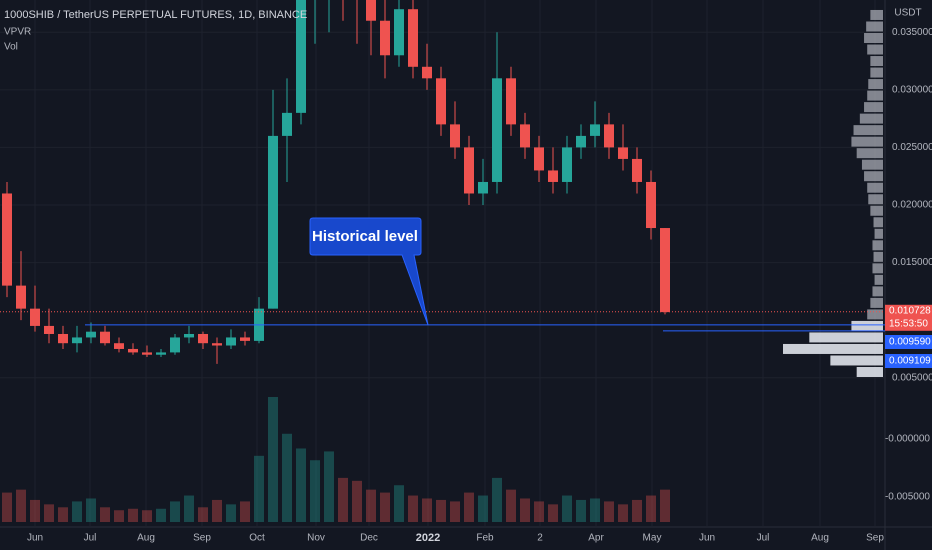 This screenshot has height=550, width=932. Describe the element at coordinates (912, 89) in the screenshot. I see `price-tick-label: 0.030000` at that location.